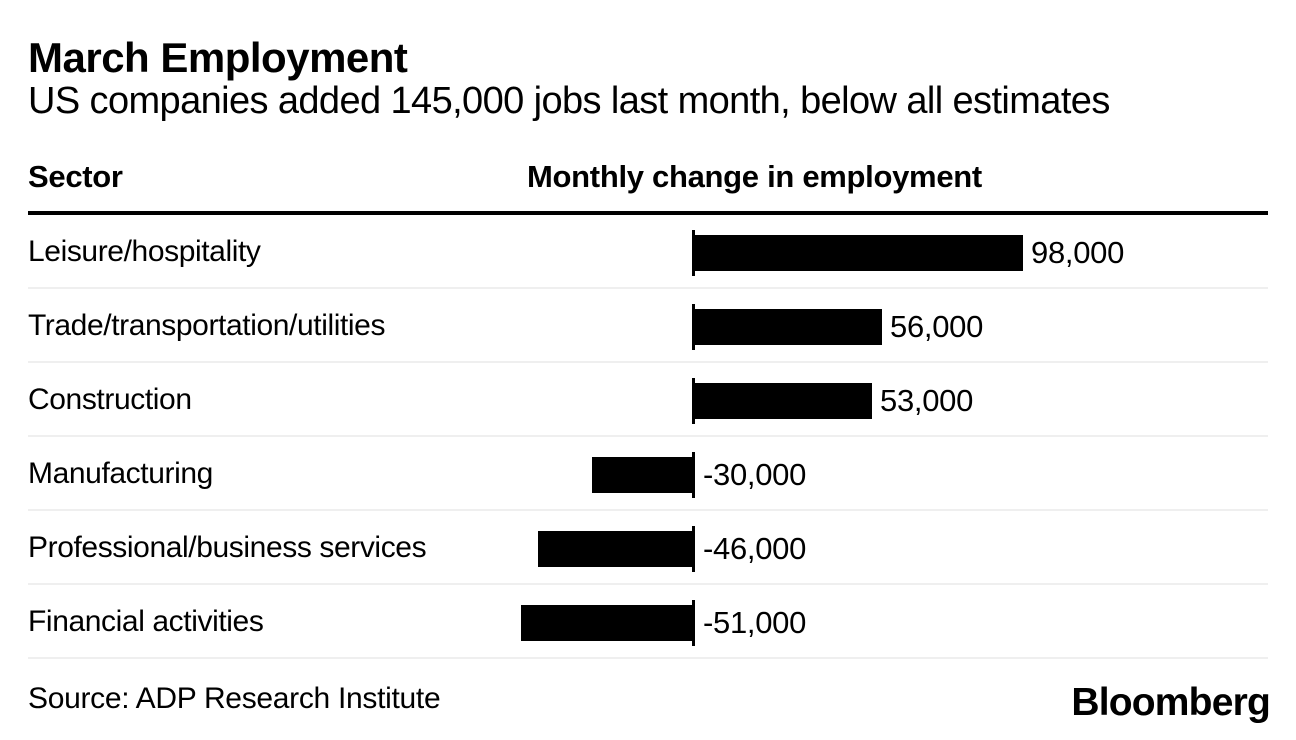 Image resolution: width=1296 pixels, height=740 pixels. I want to click on value-label: 56,000, so click(937, 326).